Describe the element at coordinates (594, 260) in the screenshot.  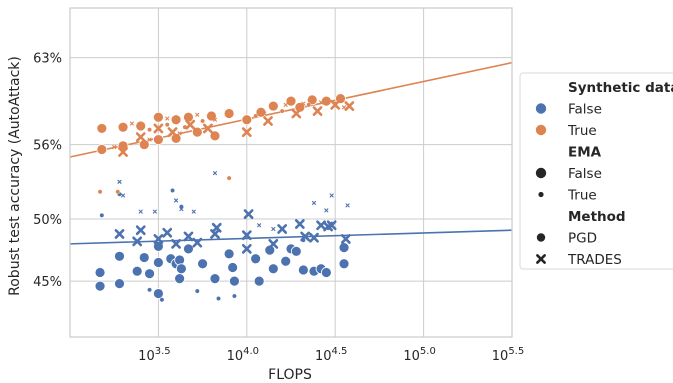
I see `legend-label: TRADES` at that location.